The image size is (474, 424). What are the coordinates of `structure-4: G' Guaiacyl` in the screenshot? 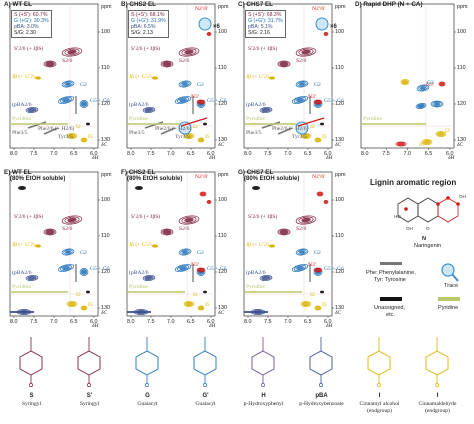 It's located at (205, 379).